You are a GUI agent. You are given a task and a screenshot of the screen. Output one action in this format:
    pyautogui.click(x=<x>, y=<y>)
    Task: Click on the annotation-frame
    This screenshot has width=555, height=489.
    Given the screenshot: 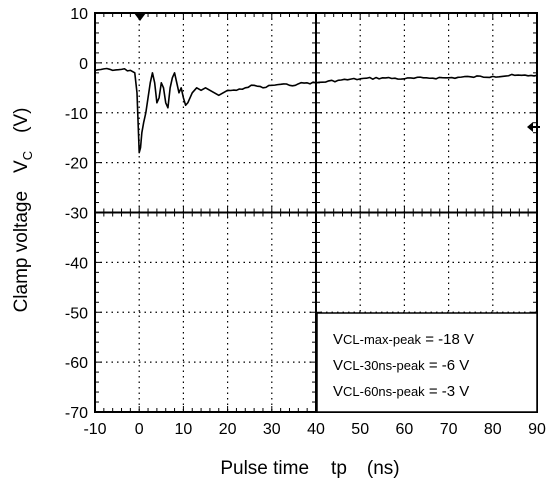 What is the action you would take?
    pyautogui.click(x=427, y=362)
    